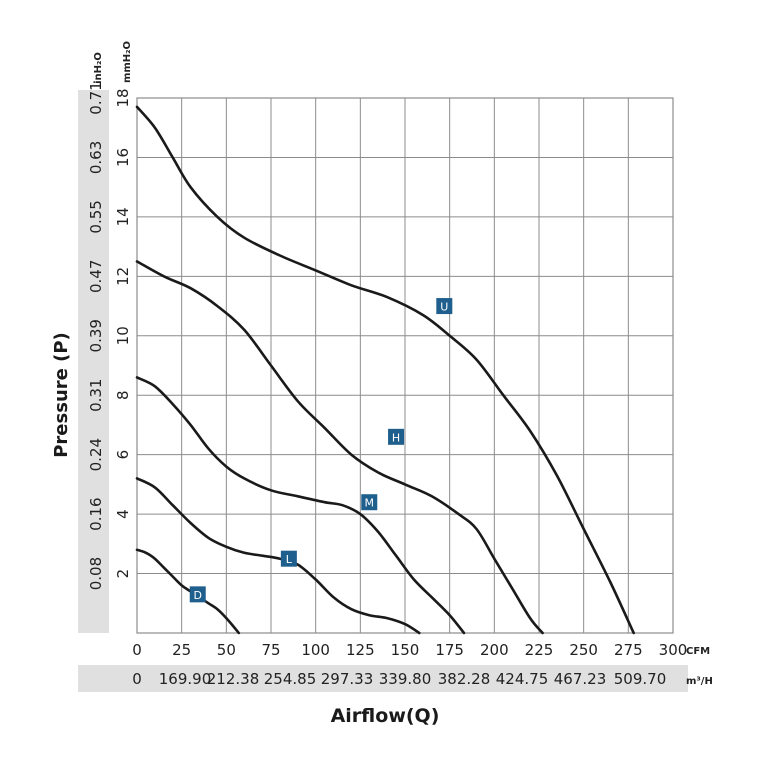 The height and width of the screenshot is (768, 768). I want to click on x-tick-label: 250, so click(583, 650).